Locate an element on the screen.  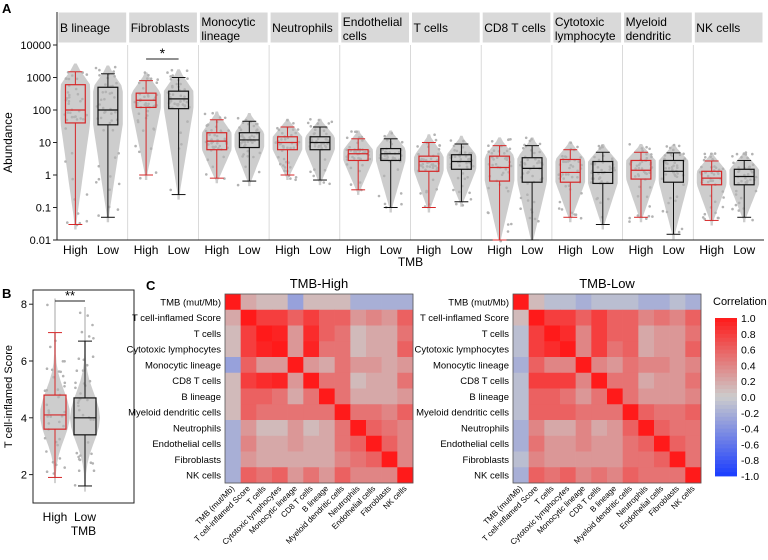
heatmap-row-label: T cells is located at coordinates (496, 334).